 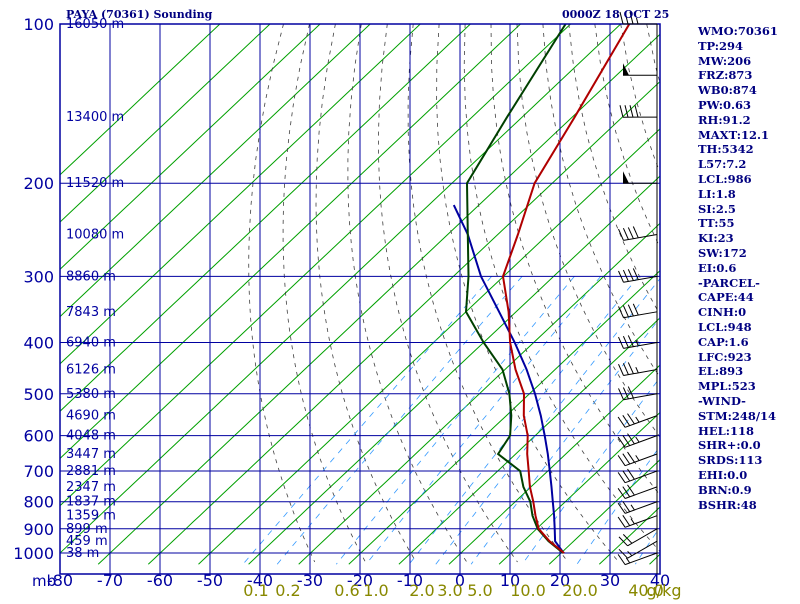 What do you see at coordinates (38, 183) in the screenshot?
I see `pressure-tick-label: 200` at bounding box center [38, 183].